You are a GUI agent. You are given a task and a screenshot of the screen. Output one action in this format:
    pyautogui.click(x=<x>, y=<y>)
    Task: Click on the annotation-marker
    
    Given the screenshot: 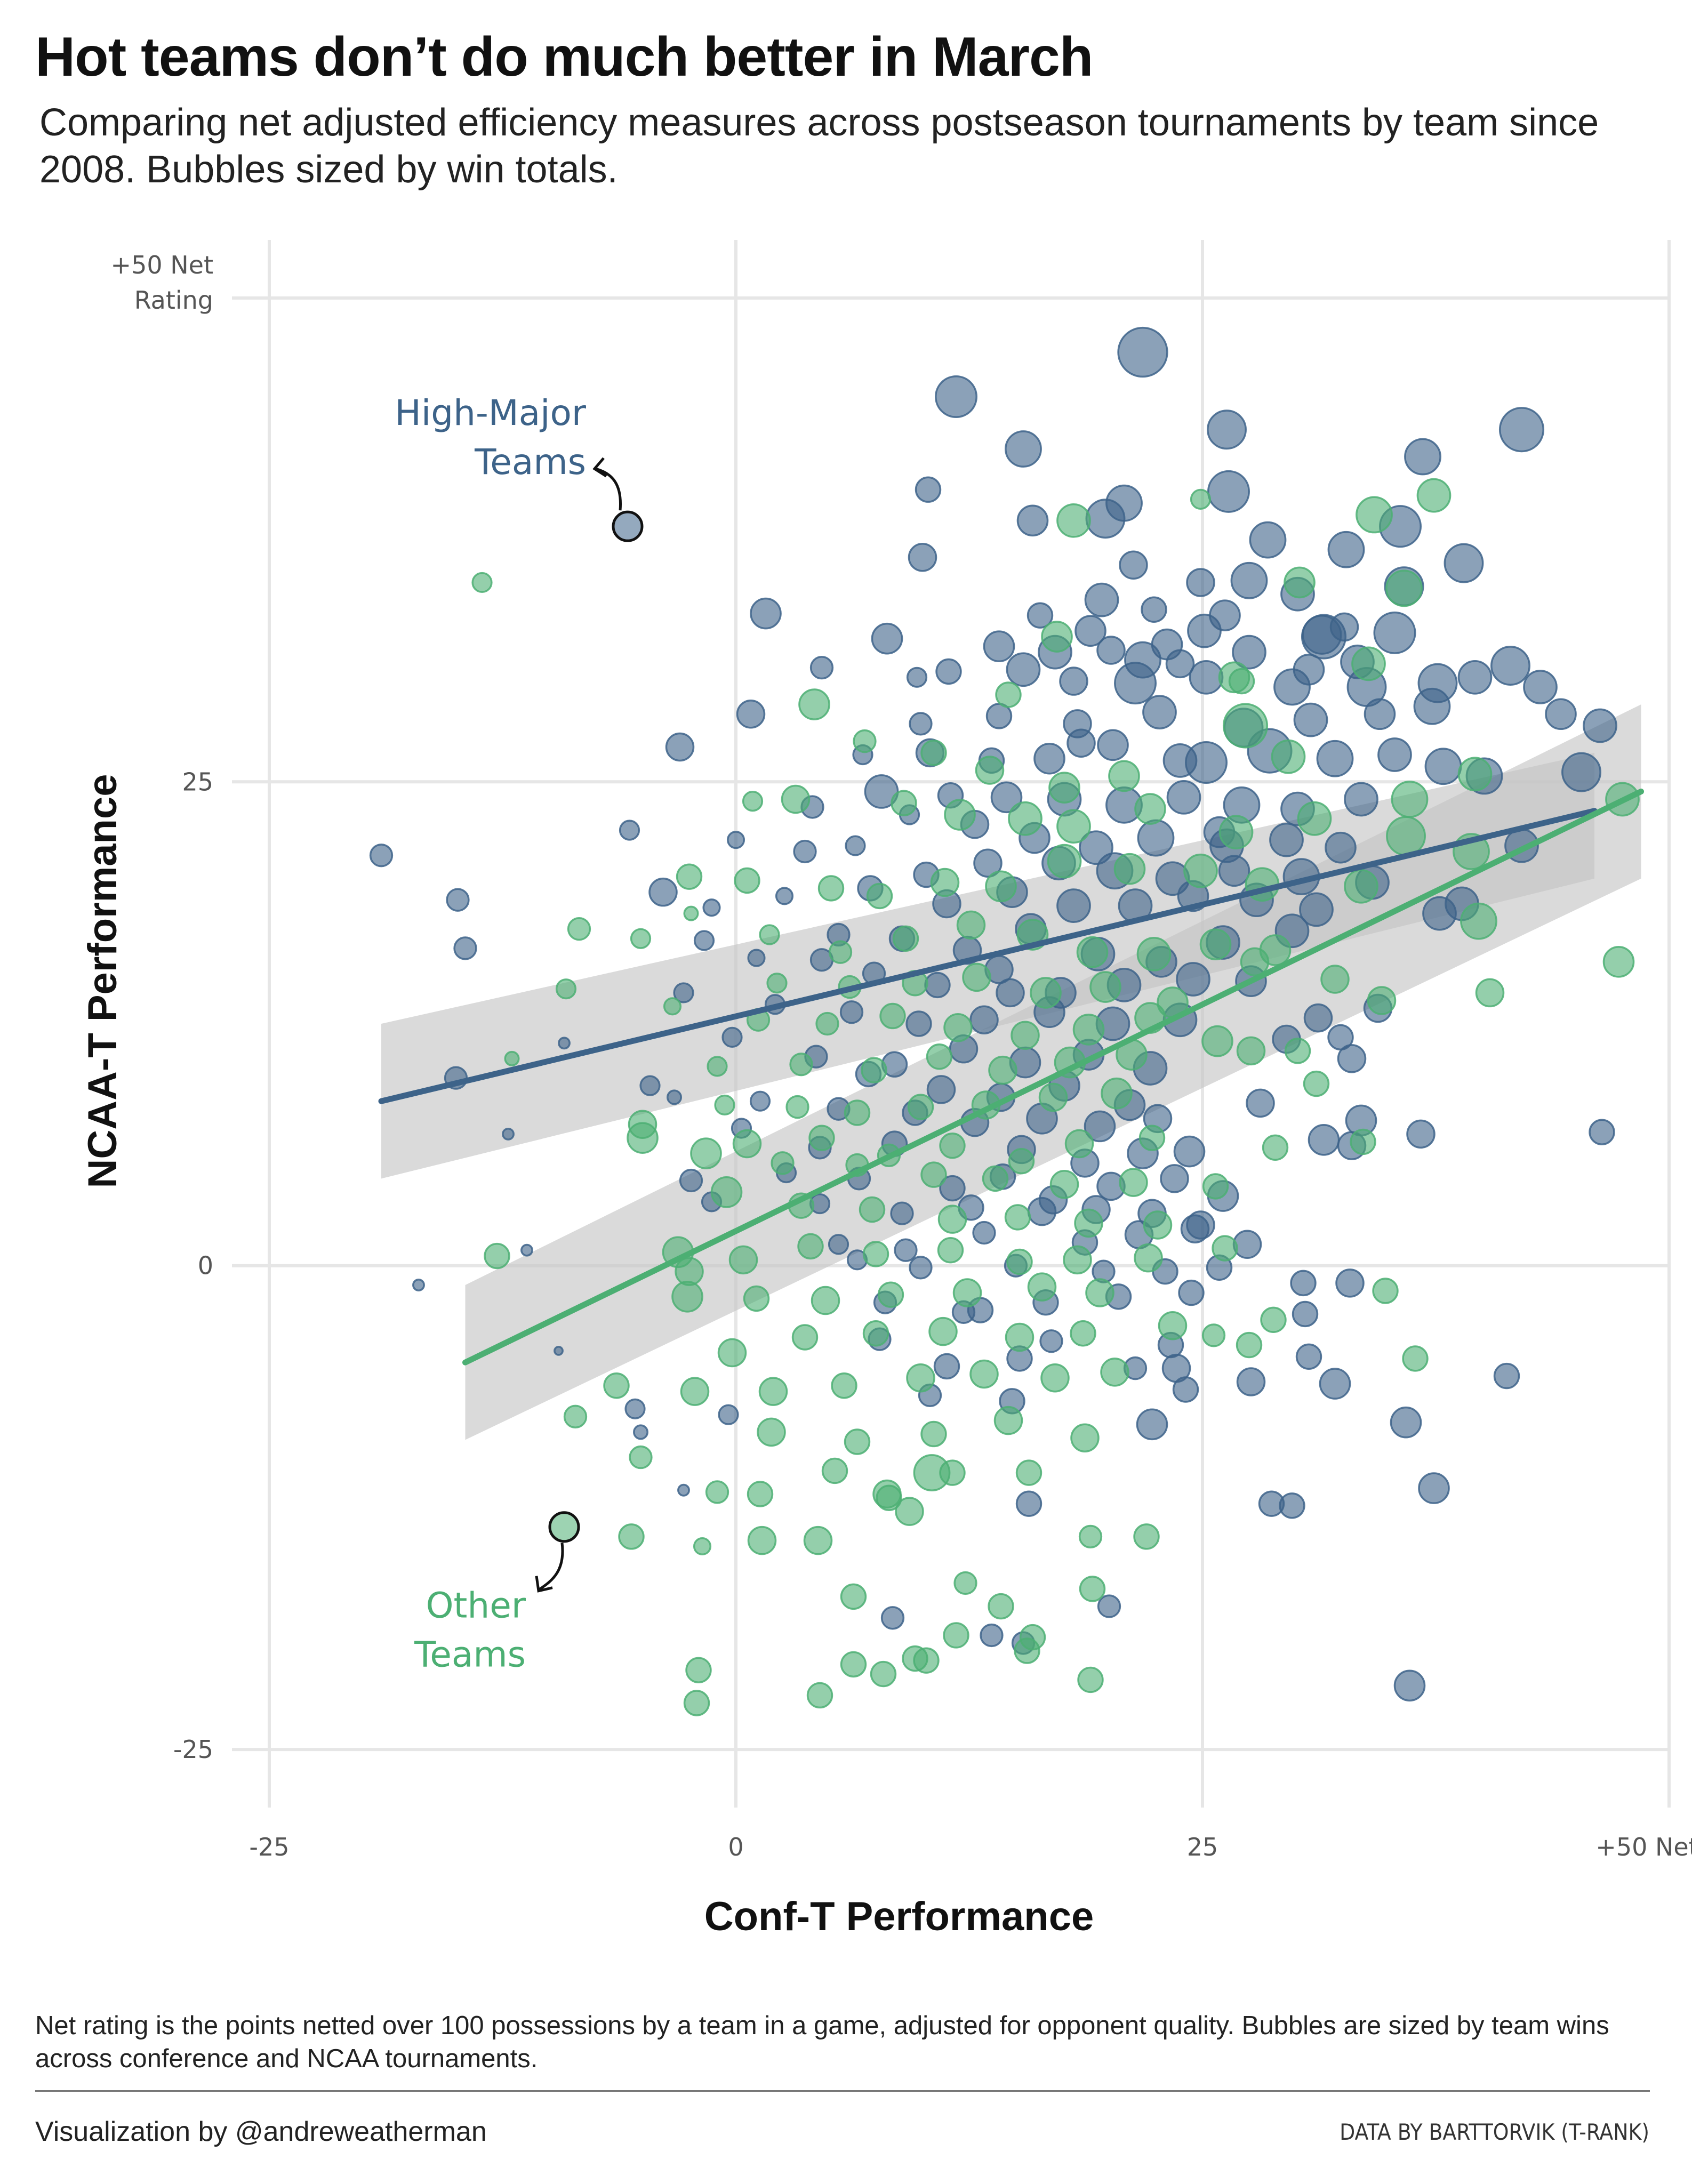 What is the action you would take?
    pyautogui.click(x=628, y=526)
    